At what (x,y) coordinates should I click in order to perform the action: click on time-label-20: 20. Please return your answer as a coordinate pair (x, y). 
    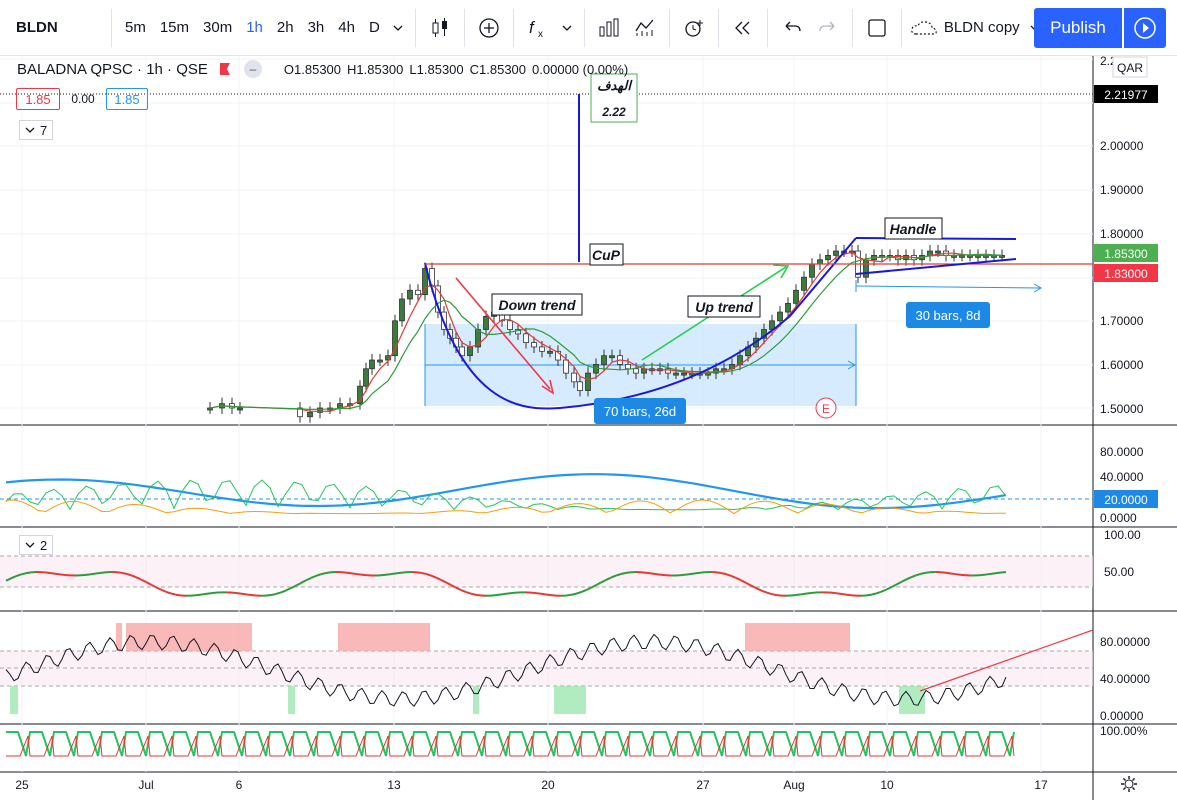
    Looking at the image, I should click on (548, 785).